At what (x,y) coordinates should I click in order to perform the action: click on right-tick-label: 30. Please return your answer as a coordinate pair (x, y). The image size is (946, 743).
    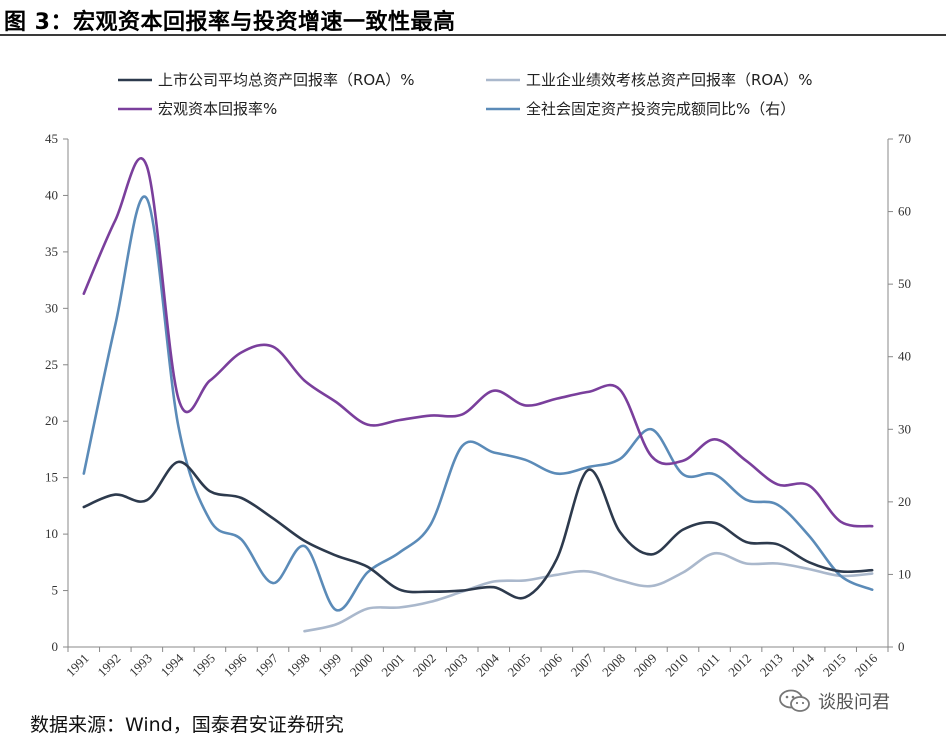
    Looking at the image, I should click on (904, 428).